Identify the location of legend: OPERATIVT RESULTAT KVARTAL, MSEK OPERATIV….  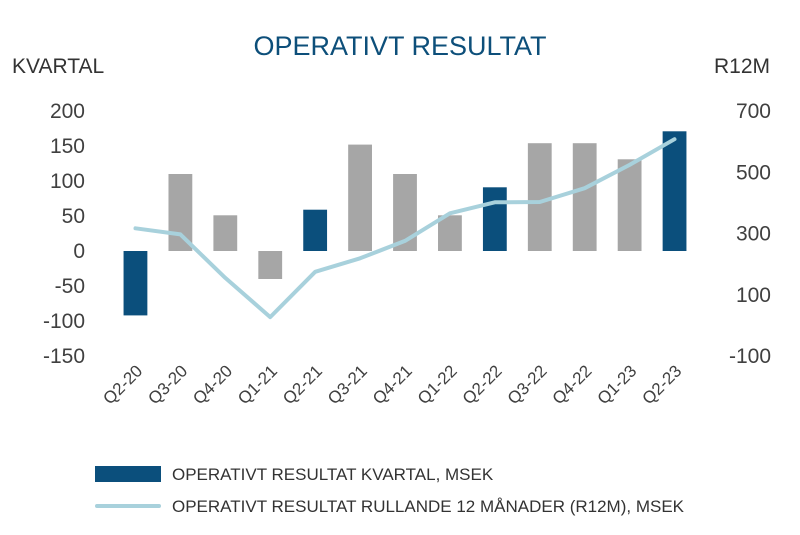
(390, 490).